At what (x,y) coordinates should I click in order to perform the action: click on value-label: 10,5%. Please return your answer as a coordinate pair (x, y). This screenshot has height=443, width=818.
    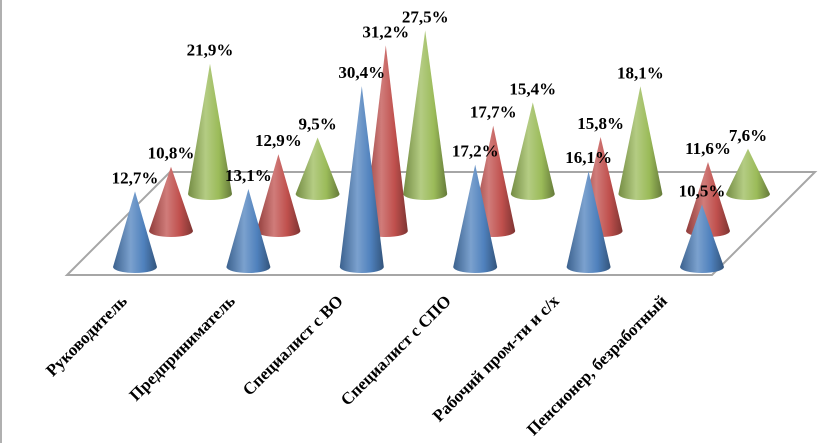
    Looking at the image, I should click on (702, 191).